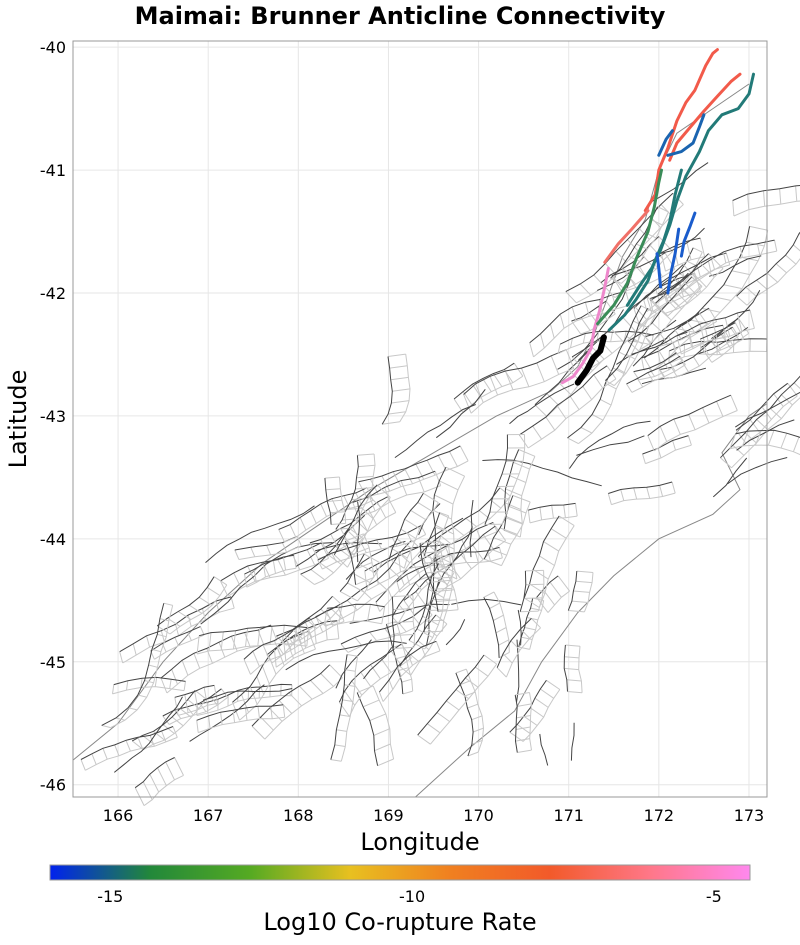  I want to click on x-tick-label: 172, so click(659, 815).